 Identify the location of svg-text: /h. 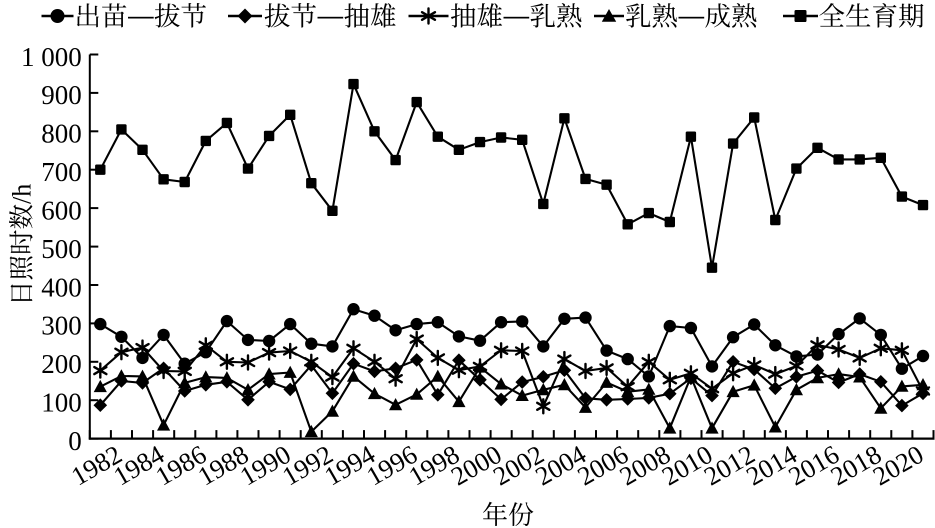
(22, 194).